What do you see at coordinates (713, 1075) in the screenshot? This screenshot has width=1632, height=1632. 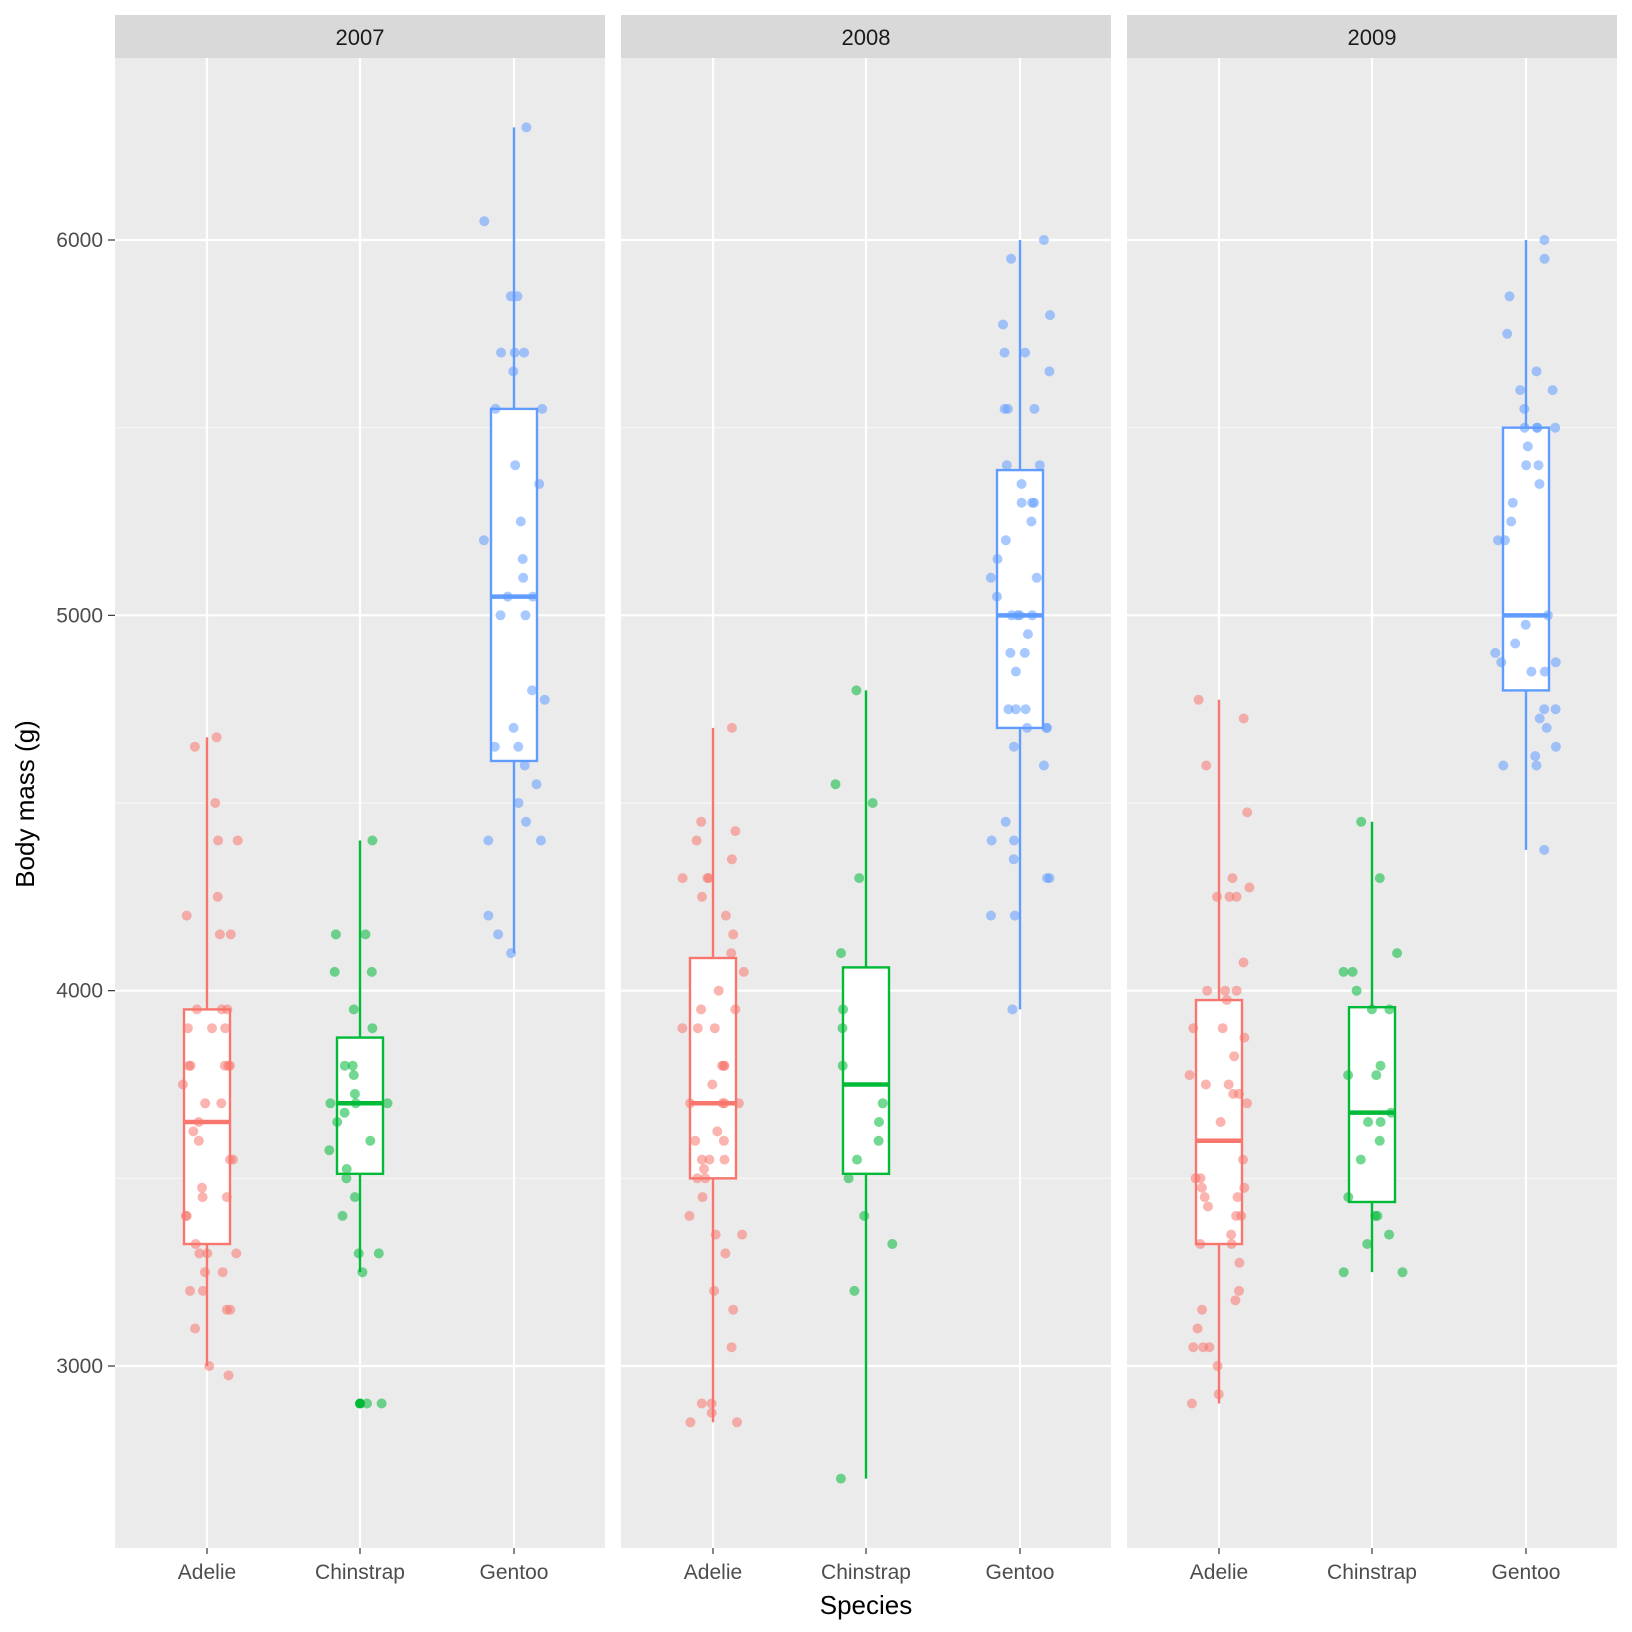 I see `boxplot-adelie-2008` at bounding box center [713, 1075].